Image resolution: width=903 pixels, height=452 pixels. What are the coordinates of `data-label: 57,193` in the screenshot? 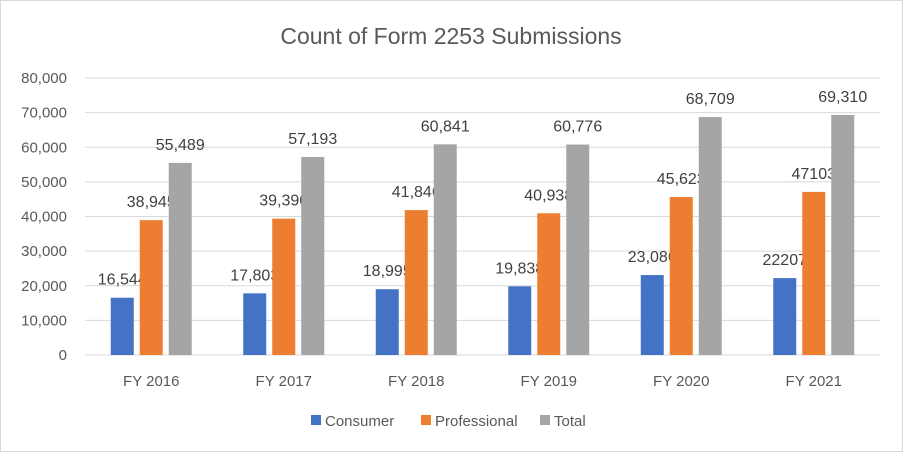 It's located at (312, 139).